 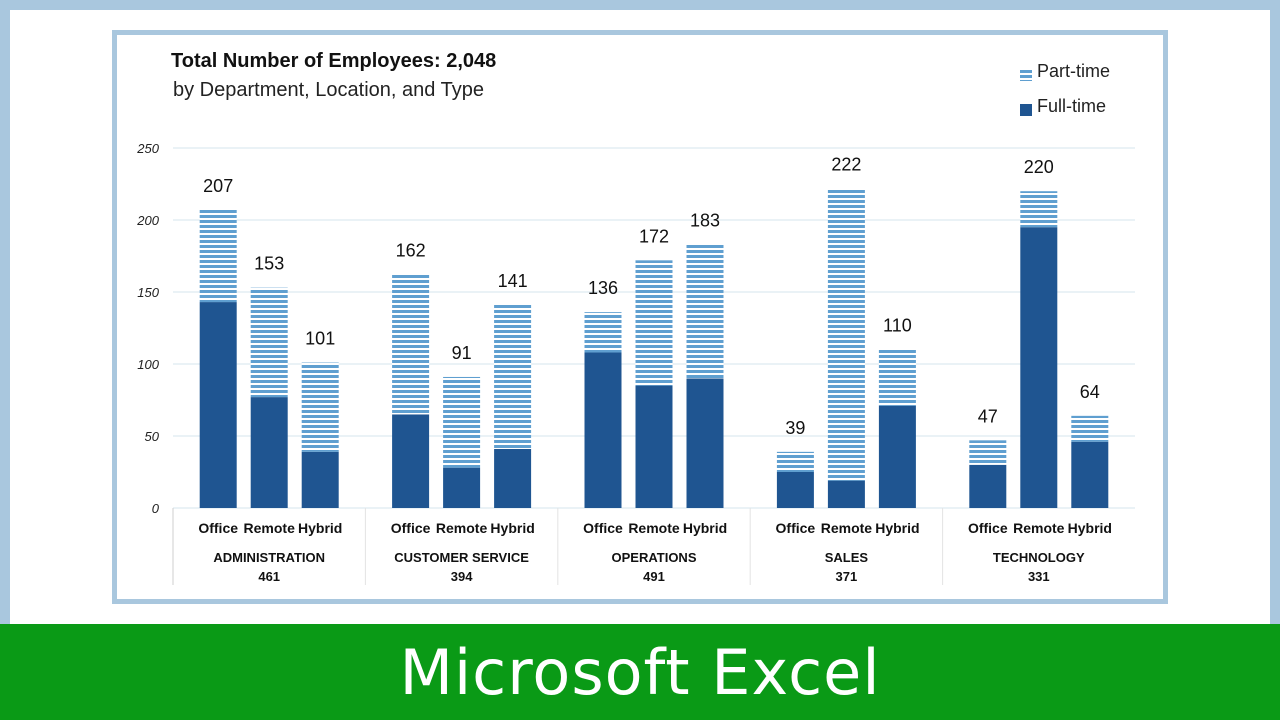 I want to click on bar-total-label: 222, so click(x=846, y=164).